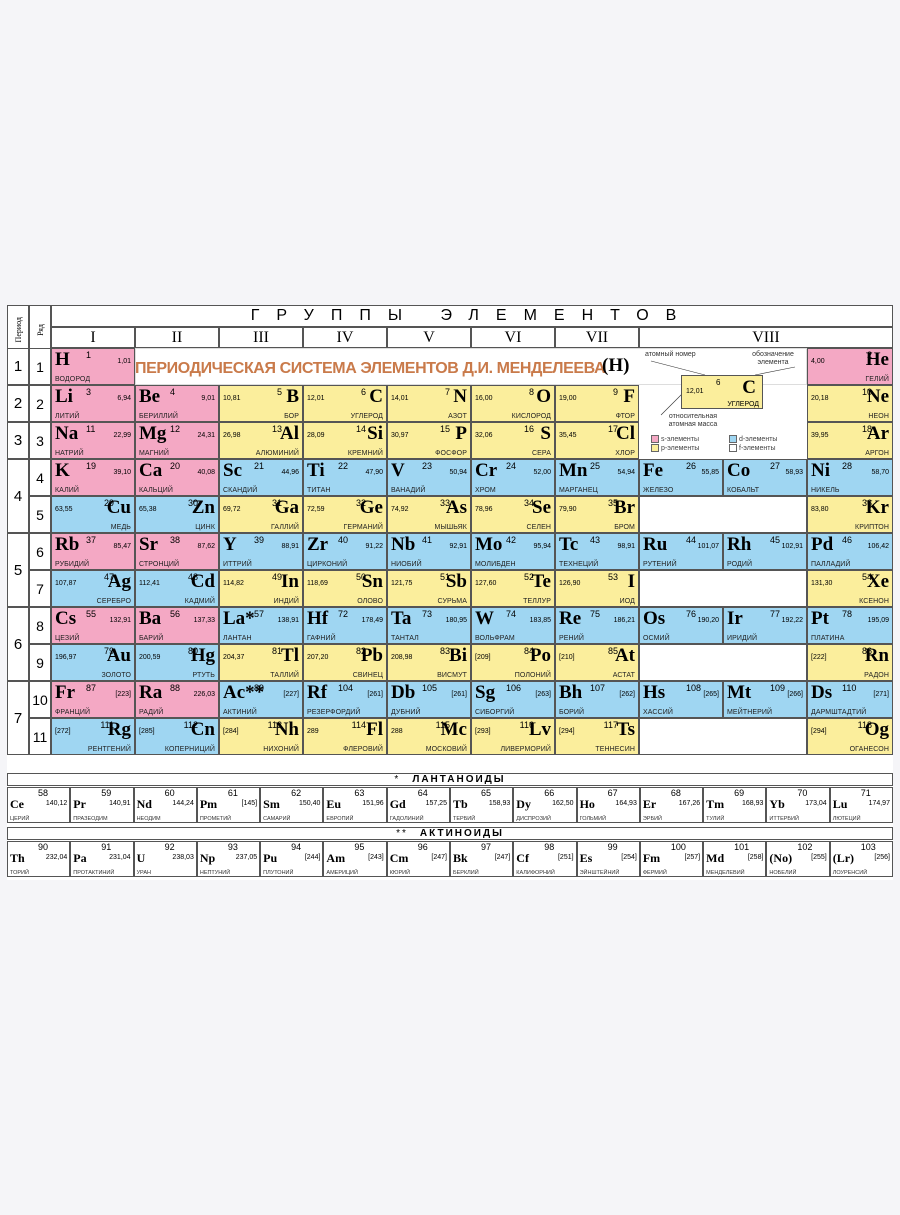 This screenshot has height=1215, width=900. Describe the element at coordinates (261, 662) in the screenshot. I see `element-cell-tl: Tl 81 204,37 ТАЛЛИЙ` at that location.